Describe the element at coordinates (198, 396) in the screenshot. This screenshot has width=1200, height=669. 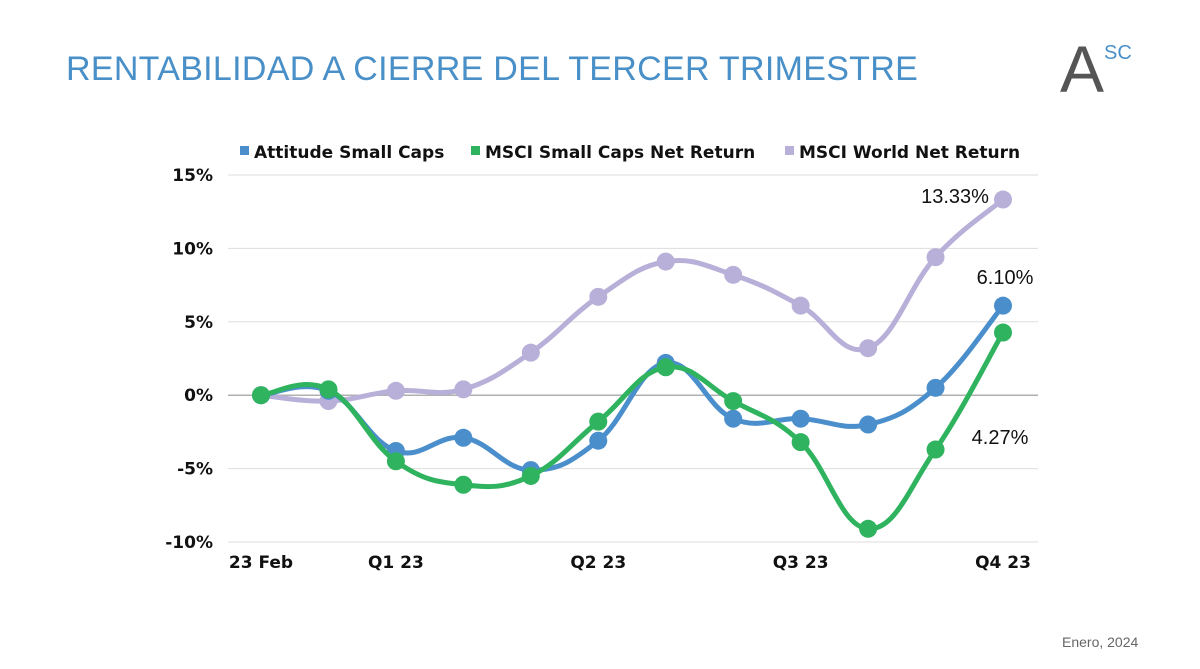
I see `y-tick-label: 0%` at that location.